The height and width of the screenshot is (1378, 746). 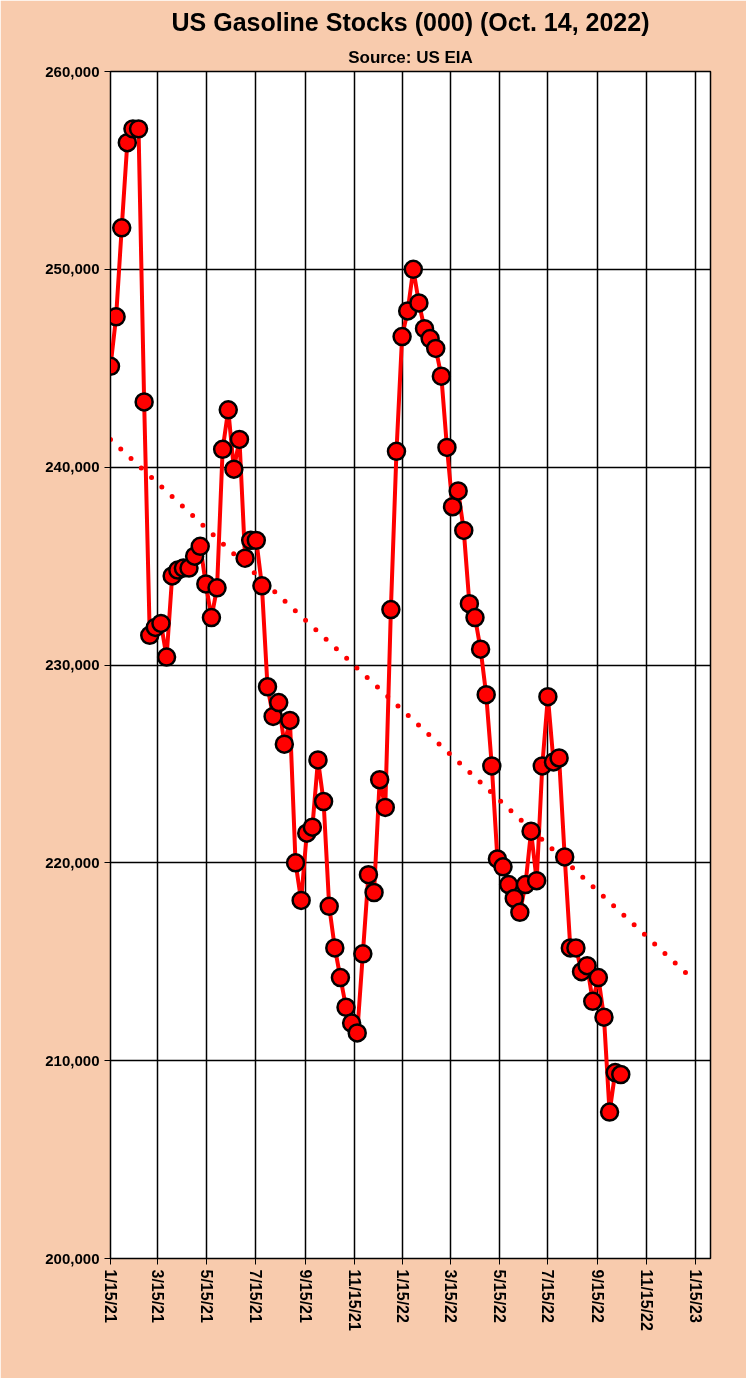 What do you see at coordinates (450, 1296) in the screenshot?
I see `x-tick-label: 3/15/22` at bounding box center [450, 1296].